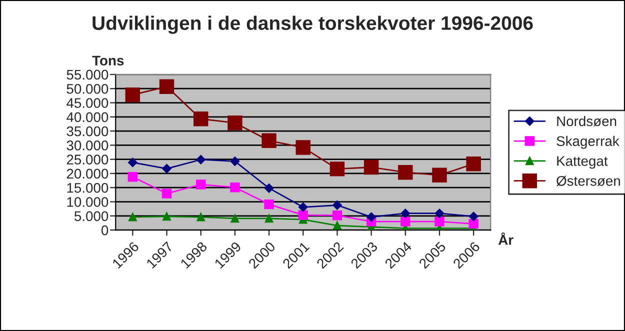 The width and height of the screenshot is (625, 331). Describe the element at coordinates (588, 142) in the screenshot. I see `legend-label: Skagerrak` at that location.